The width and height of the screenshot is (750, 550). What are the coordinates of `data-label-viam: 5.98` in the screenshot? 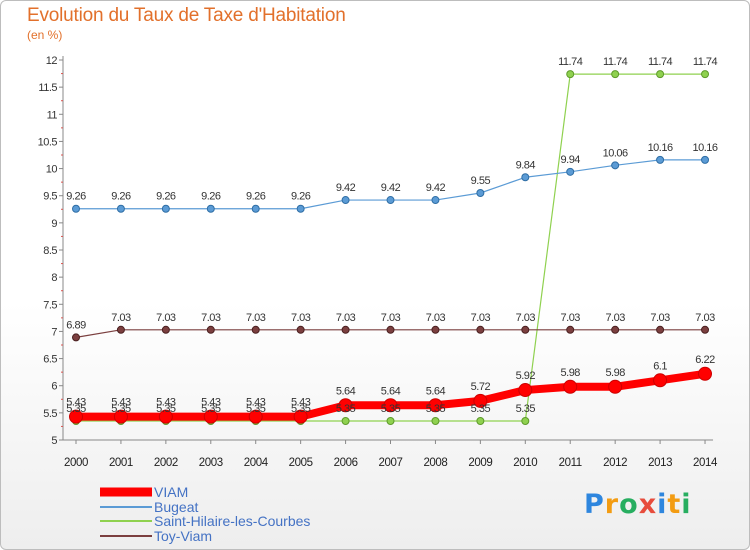 It's located at (571, 373).